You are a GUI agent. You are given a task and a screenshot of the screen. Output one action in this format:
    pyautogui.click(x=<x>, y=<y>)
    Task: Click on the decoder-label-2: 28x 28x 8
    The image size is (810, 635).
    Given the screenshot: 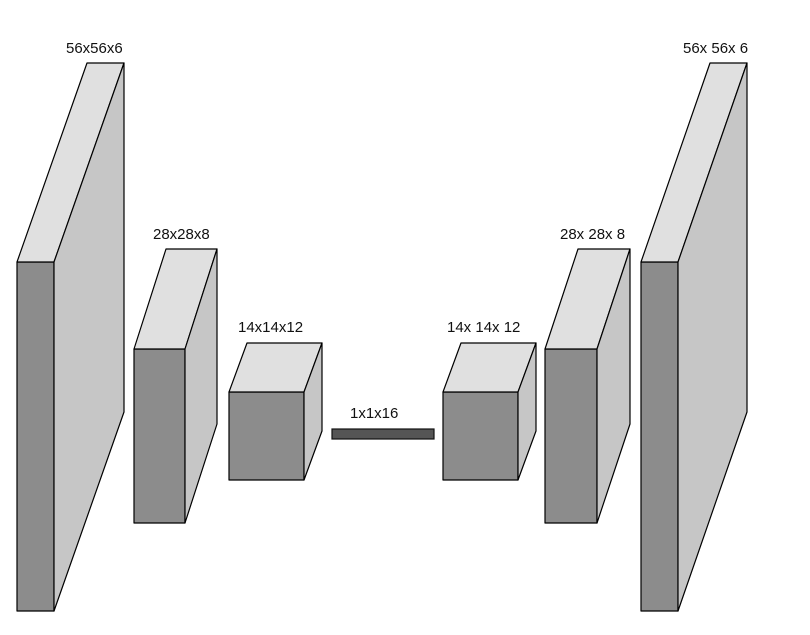 What is the action you would take?
    pyautogui.click(x=592, y=234)
    